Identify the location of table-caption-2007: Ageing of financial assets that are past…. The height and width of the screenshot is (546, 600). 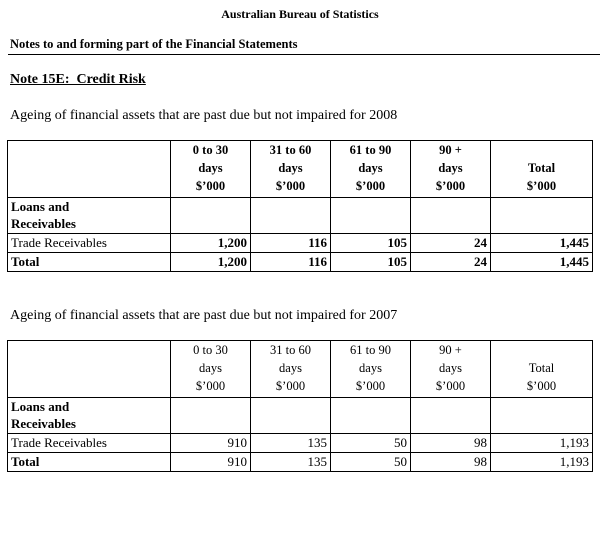
(204, 315).